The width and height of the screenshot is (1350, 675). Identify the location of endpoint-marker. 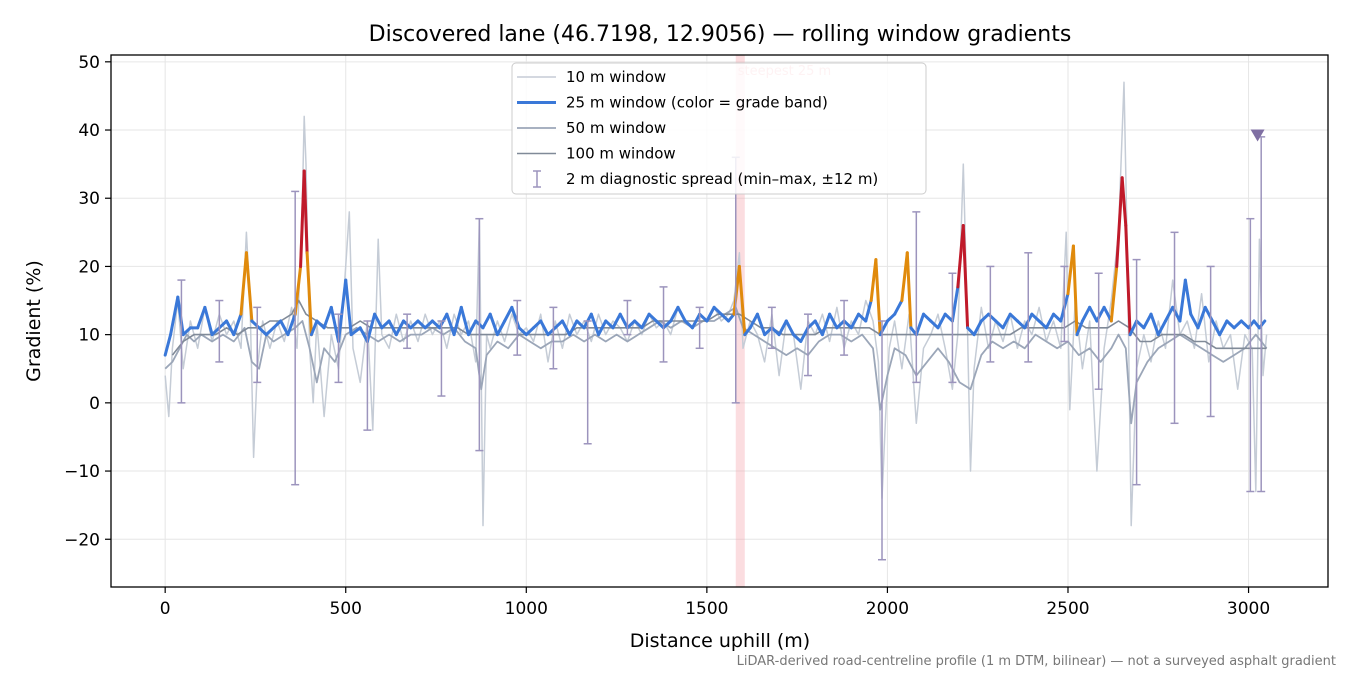
(1257, 135).